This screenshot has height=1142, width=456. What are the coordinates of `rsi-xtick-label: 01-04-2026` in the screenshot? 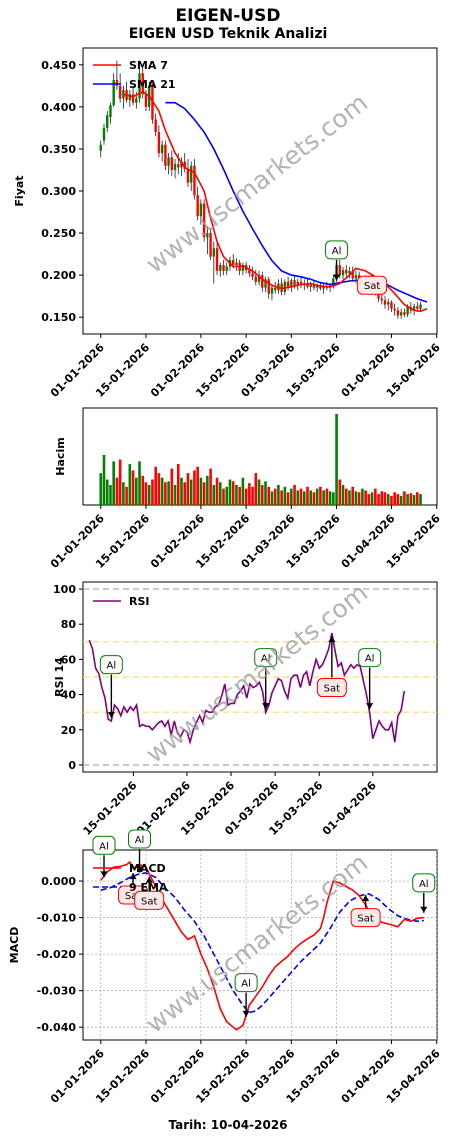 It's located at (349, 808).